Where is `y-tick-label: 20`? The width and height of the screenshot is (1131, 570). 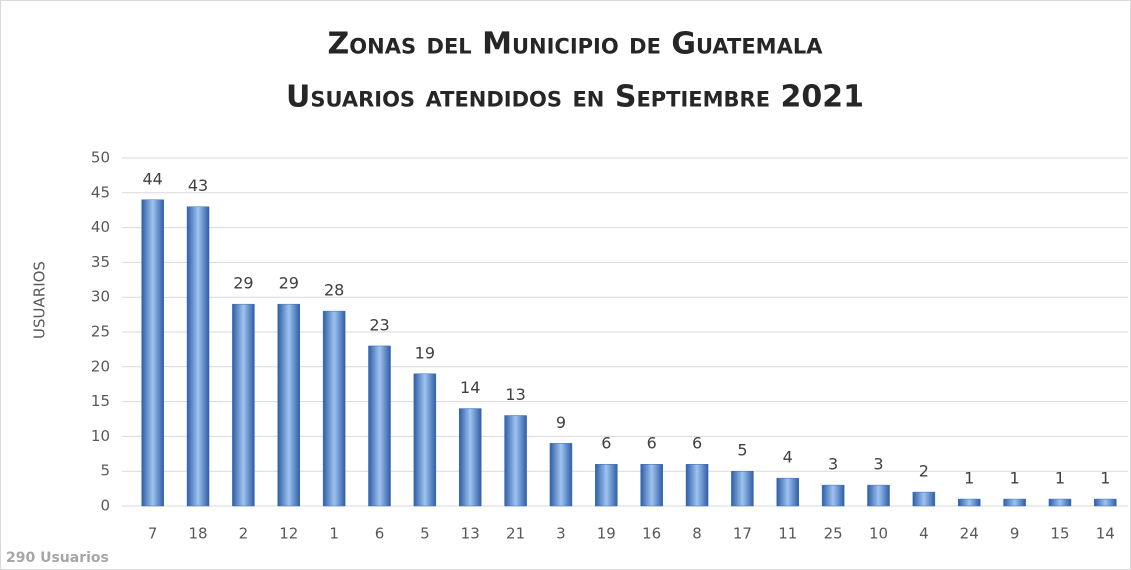 y-tick-label: 20 is located at coordinates (100, 366).